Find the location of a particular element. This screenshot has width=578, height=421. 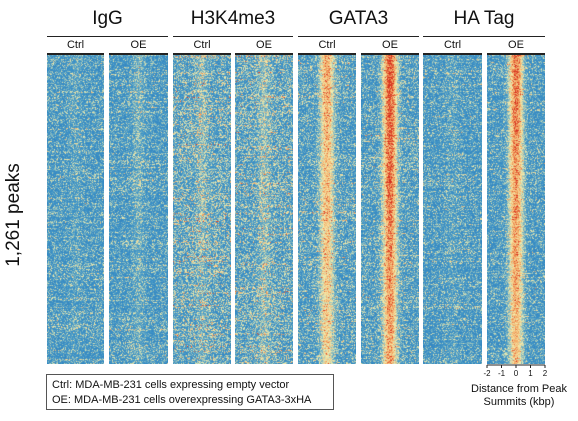

condition-label-2-0: Ctrl is located at coordinates (327, 45).